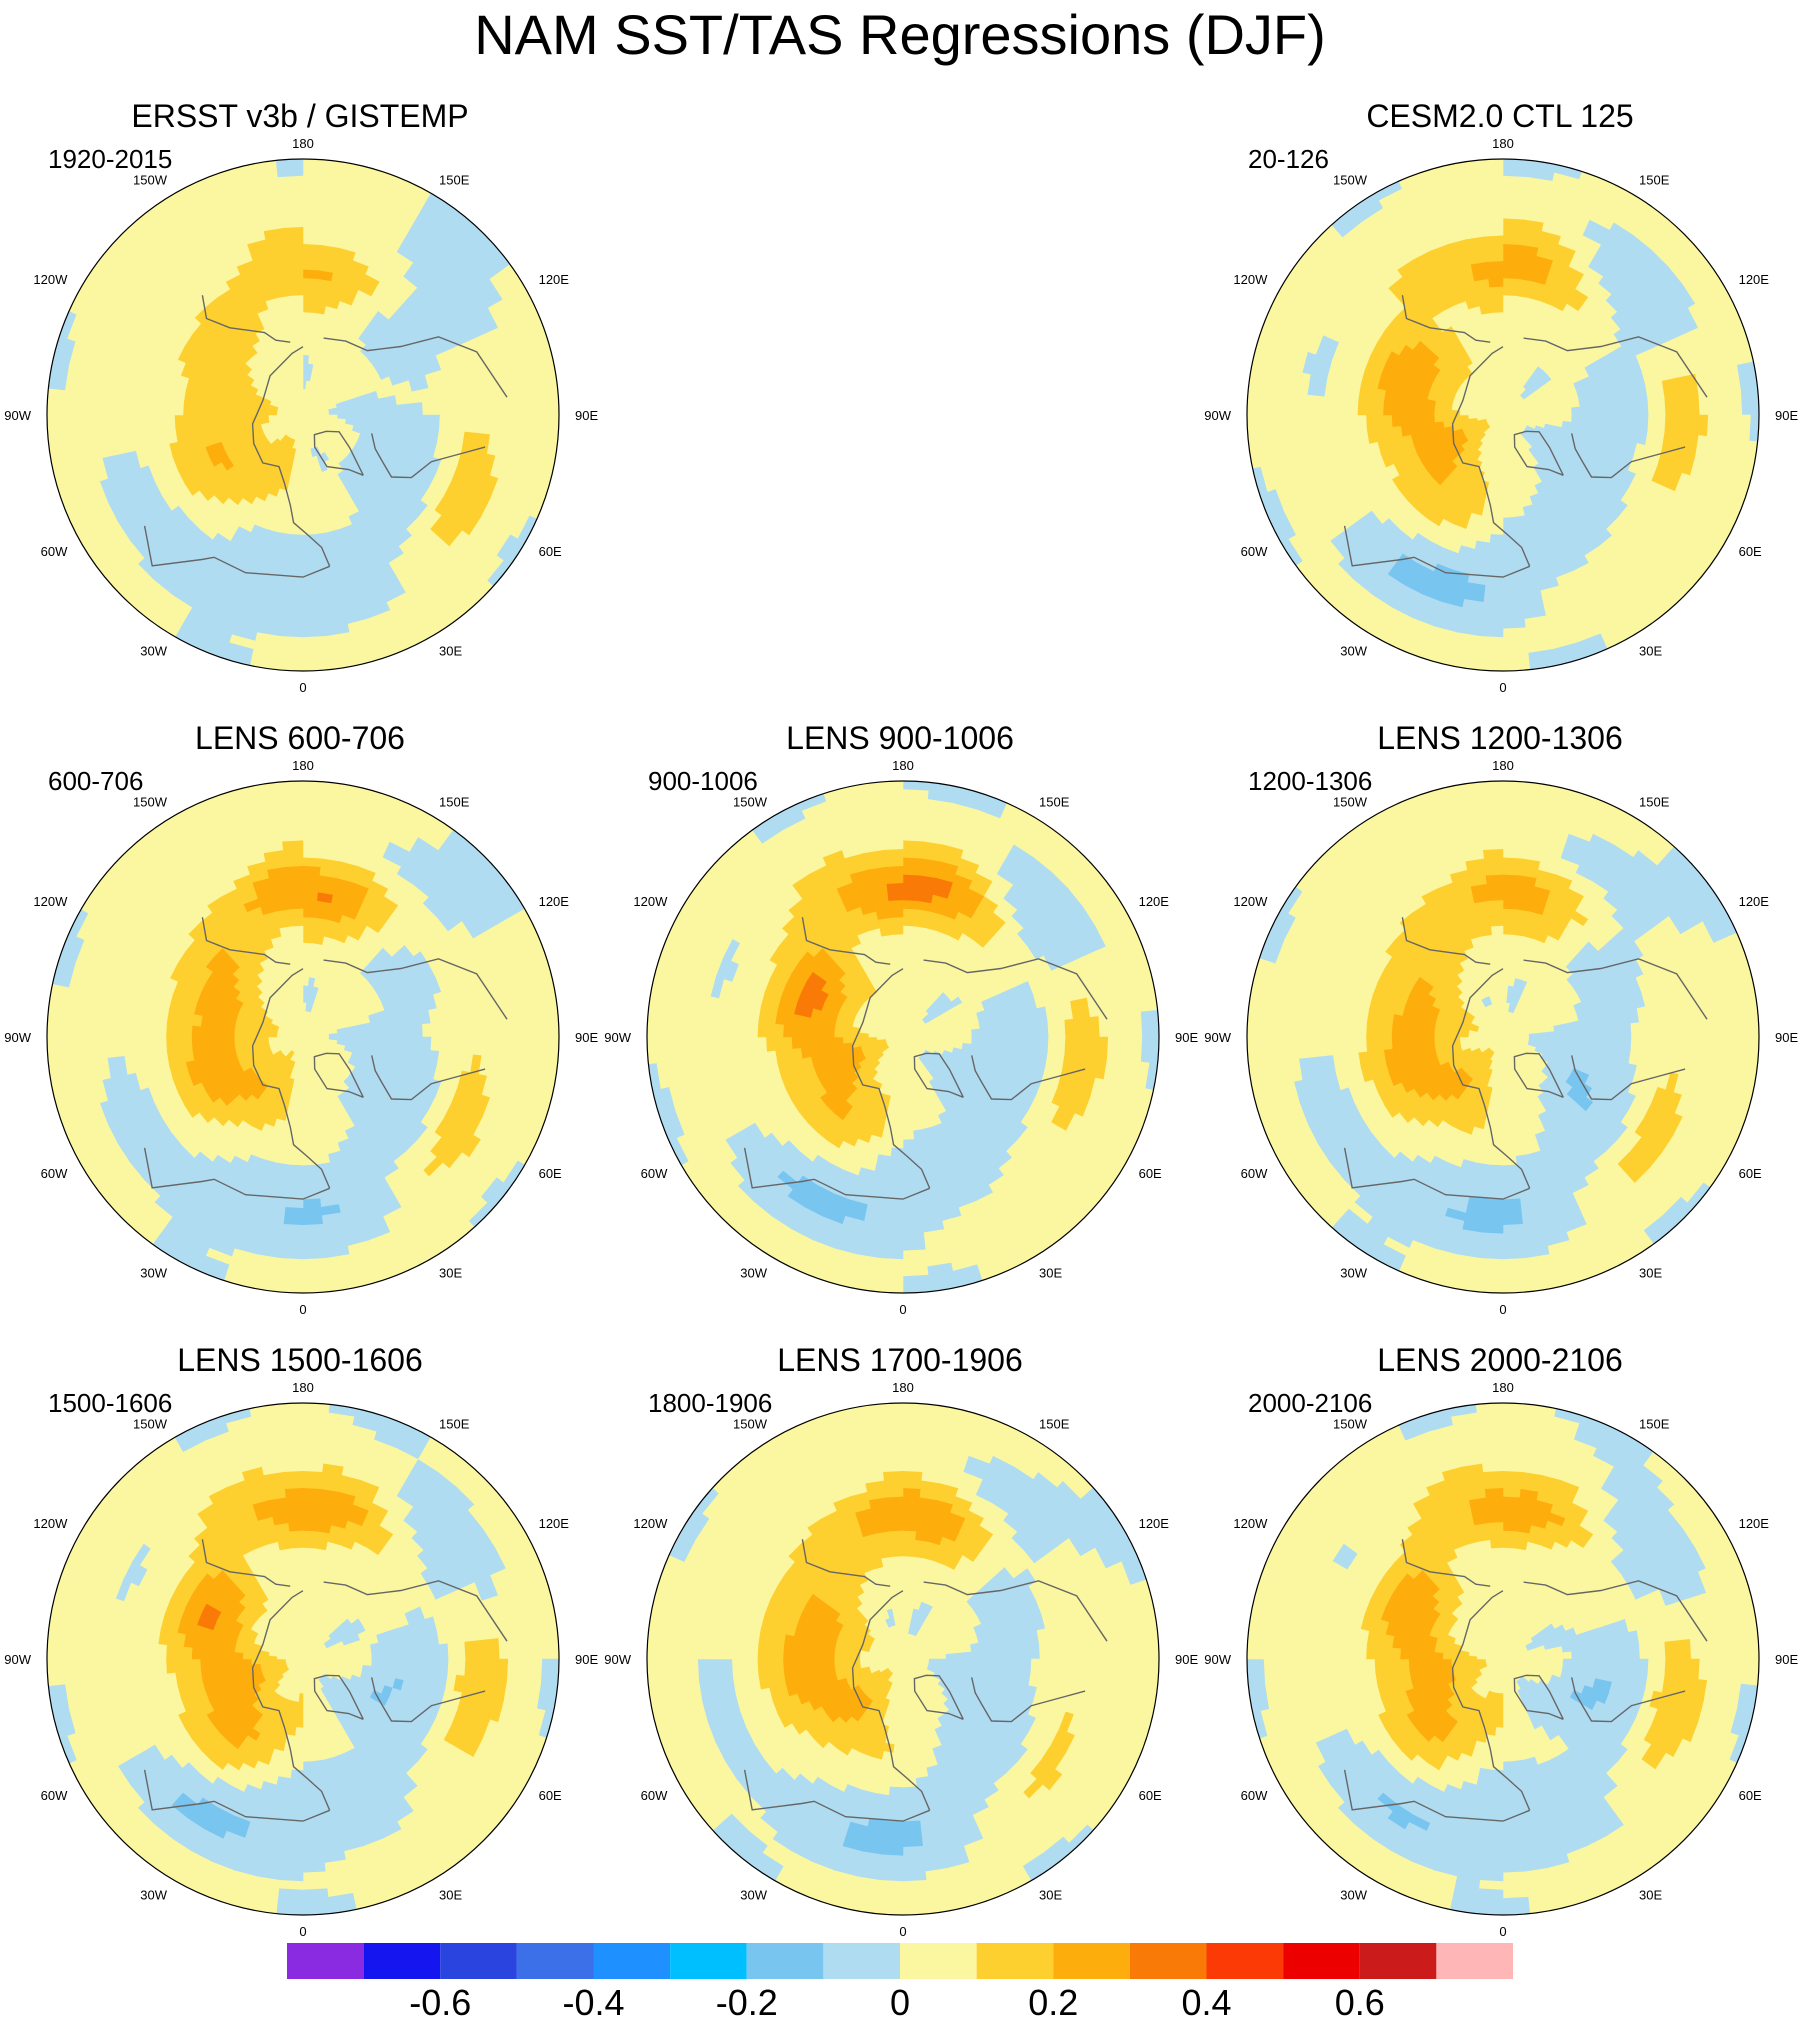  I want to click on panel-title: LENS 600-706, so click(300, 738).